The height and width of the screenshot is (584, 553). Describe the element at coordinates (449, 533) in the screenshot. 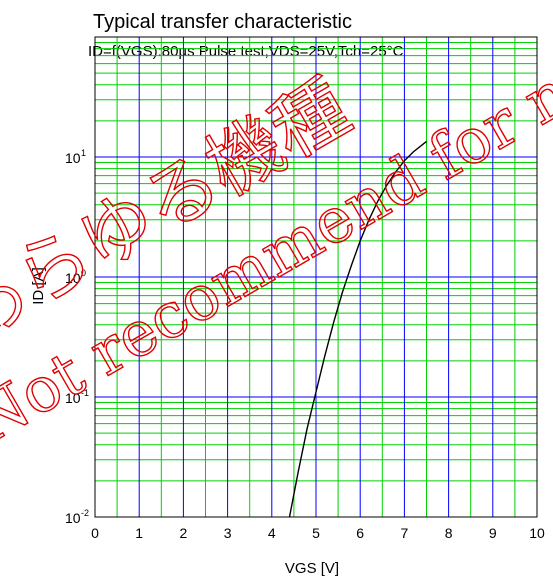

I see `x-tick-label: 8` at that location.